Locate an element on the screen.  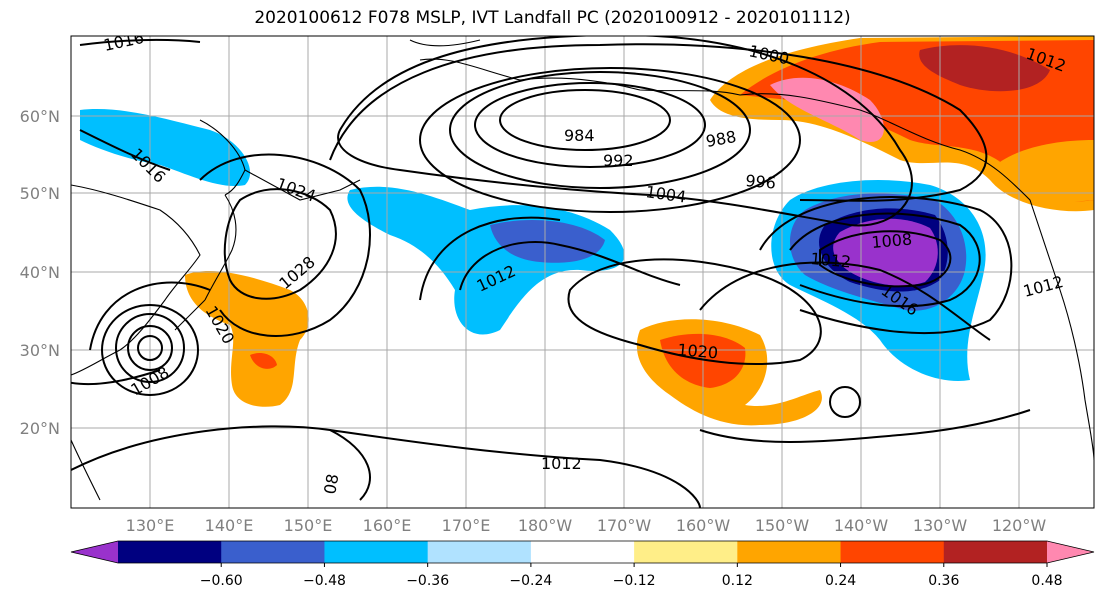
lon-label: 170°E is located at coordinates (466, 525).